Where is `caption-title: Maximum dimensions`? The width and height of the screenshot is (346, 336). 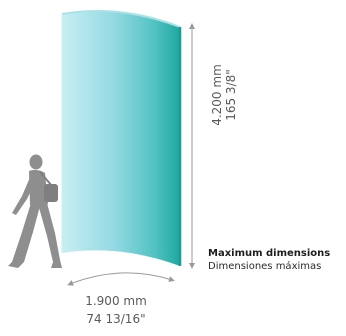 caption-title: Maximum dimensions is located at coordinates (269, 253).